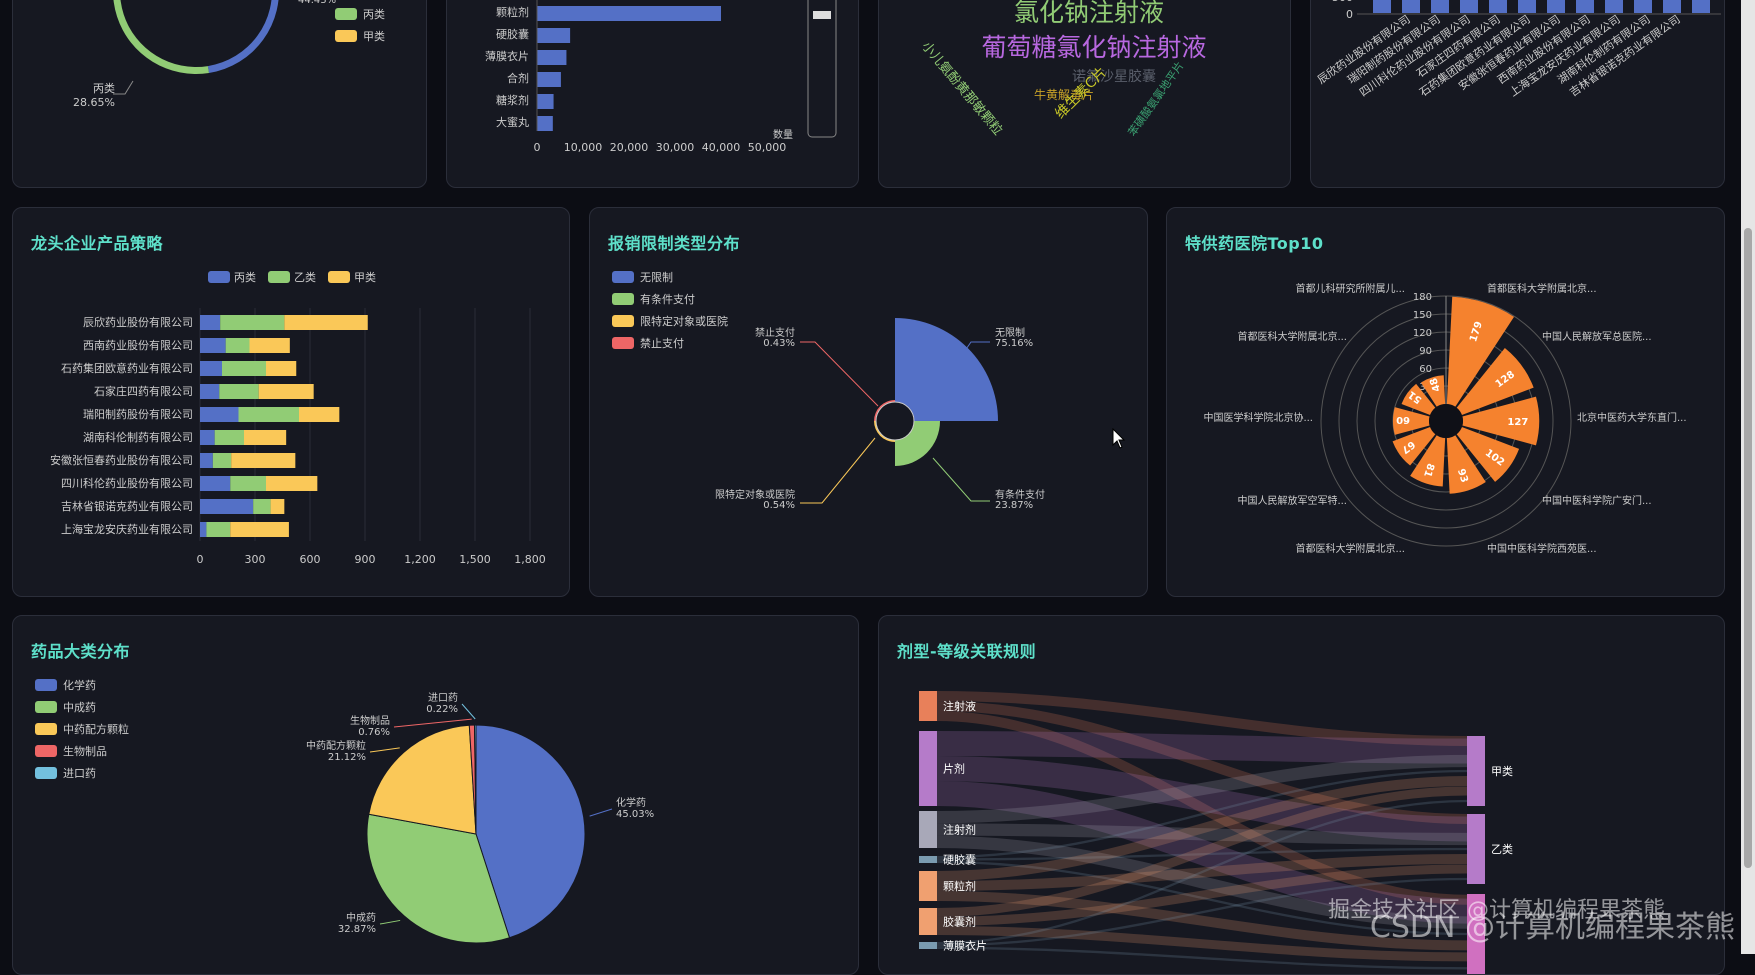 The image size is (1755, 975). I want to click on polar-bar-value: 81, so click(1428, 470).